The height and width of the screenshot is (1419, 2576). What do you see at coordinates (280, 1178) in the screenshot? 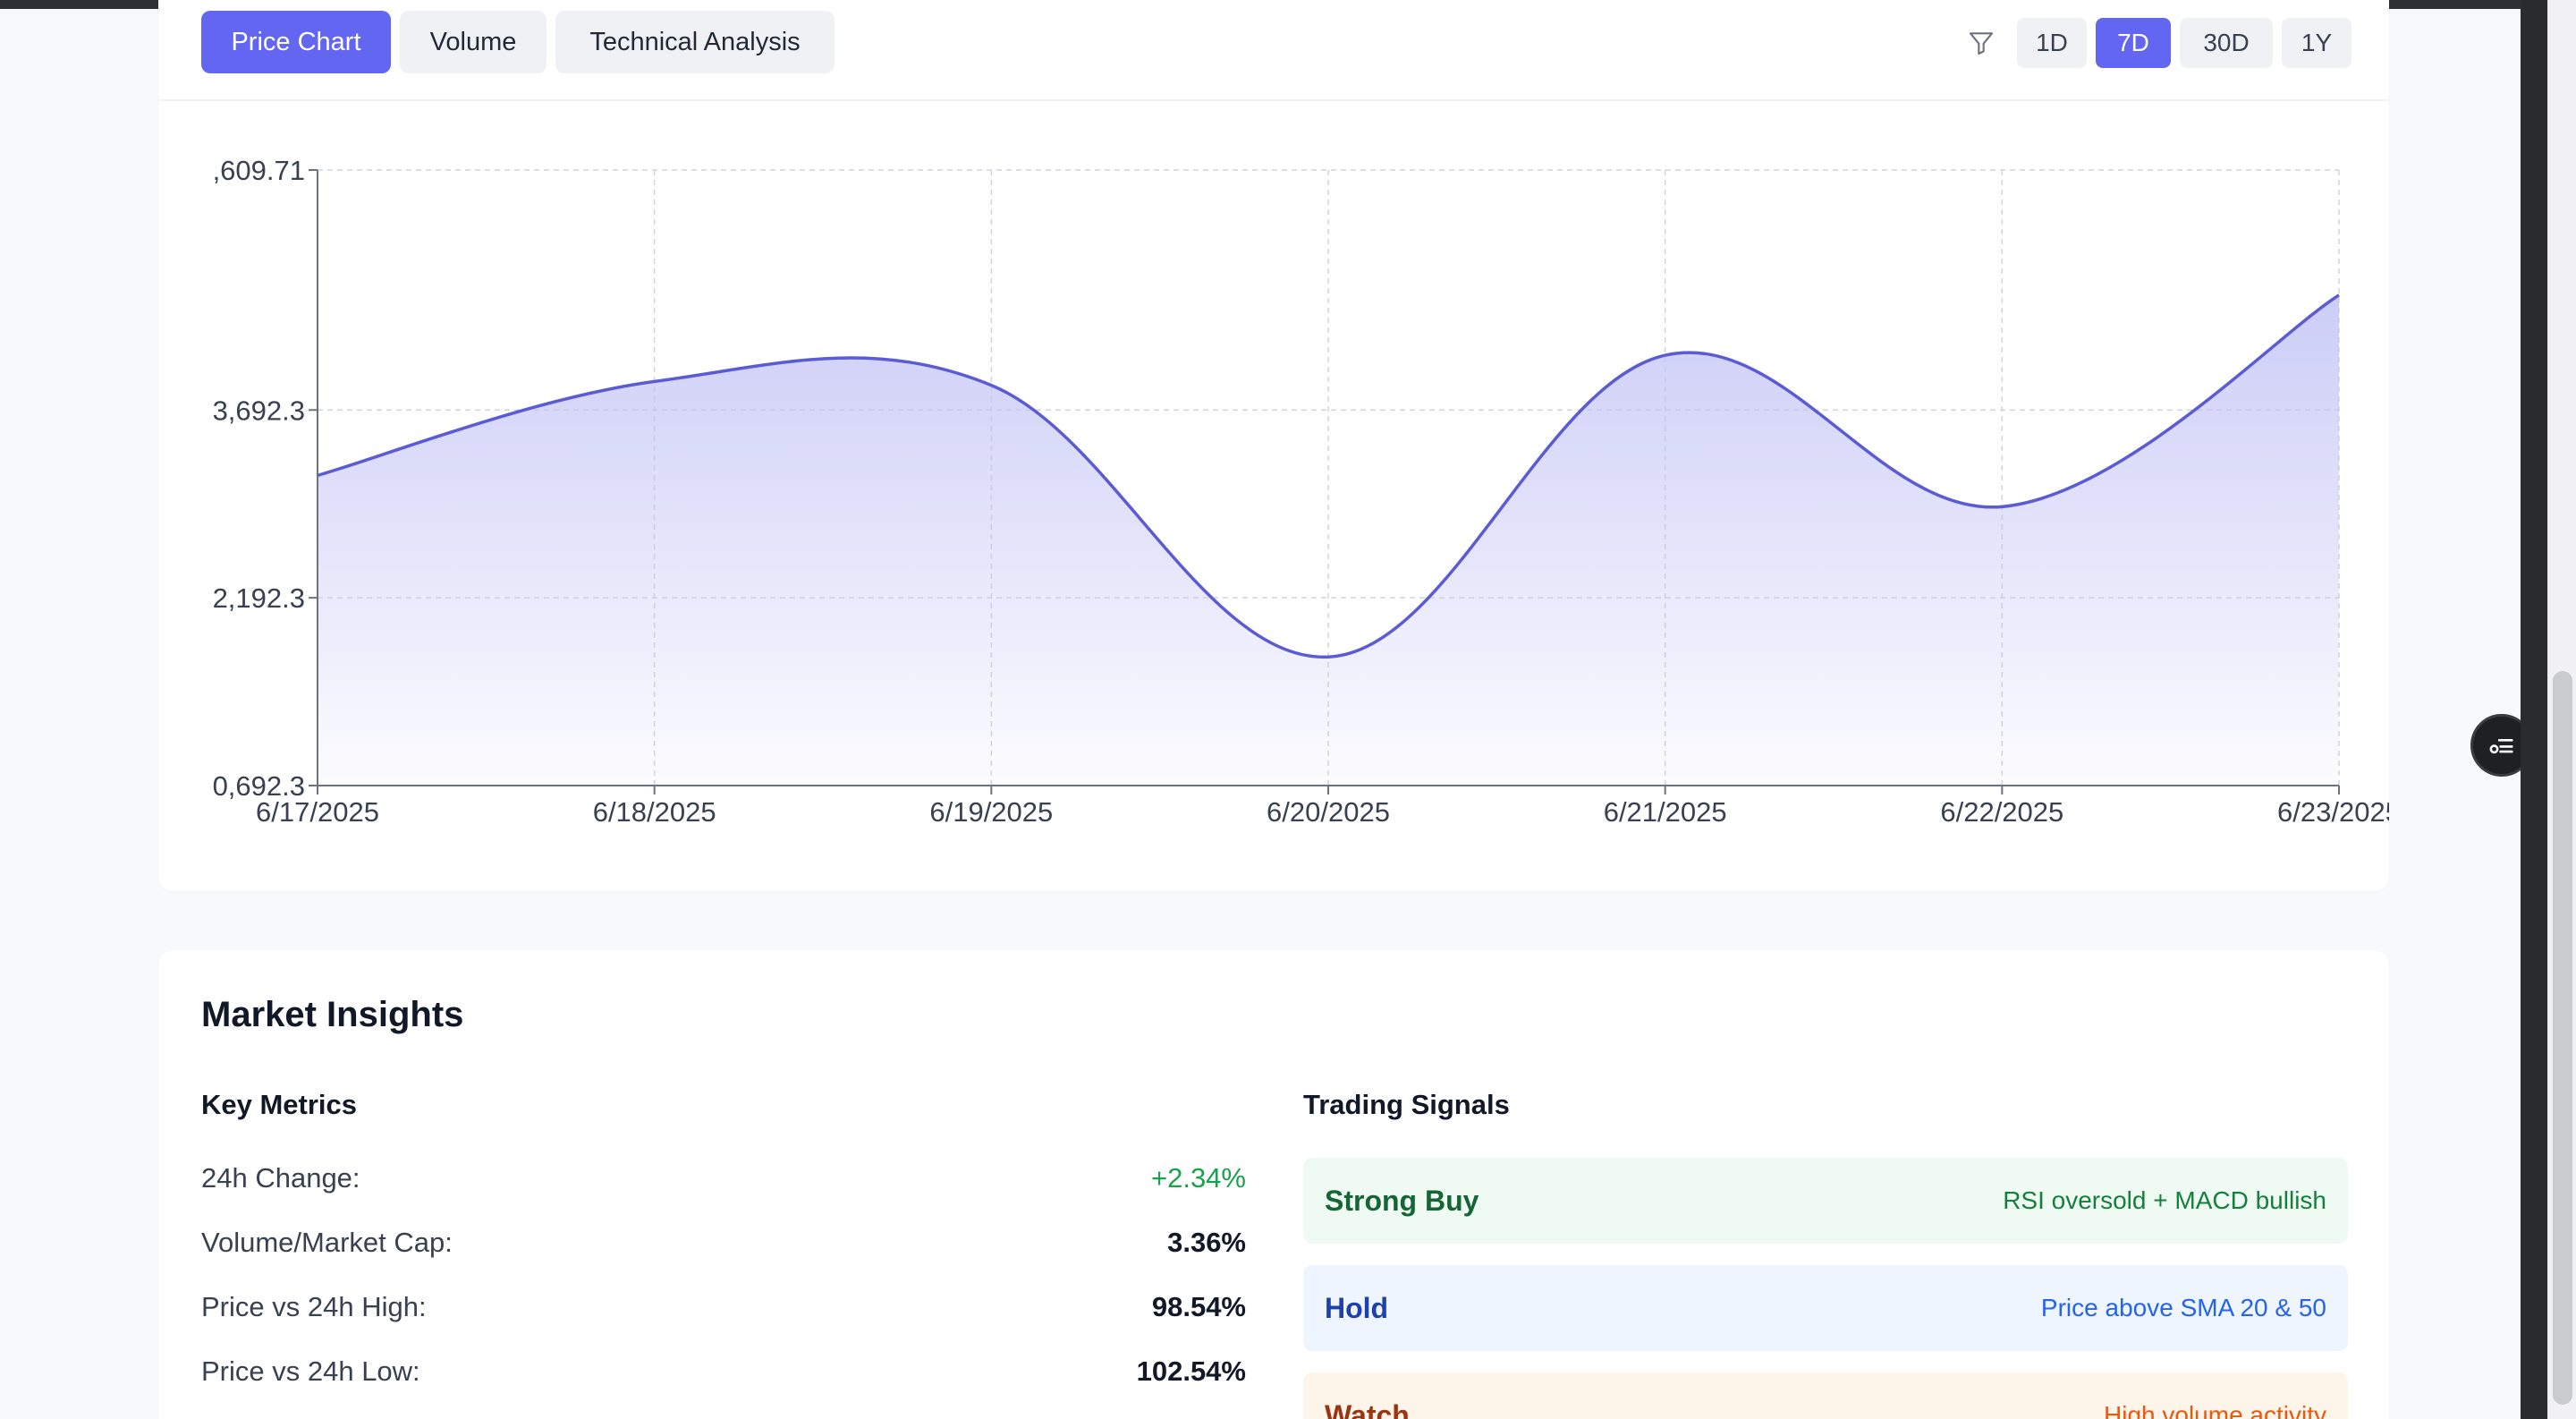
I see `metric-label: 24h Change:` at bounding box center [280, 1178].